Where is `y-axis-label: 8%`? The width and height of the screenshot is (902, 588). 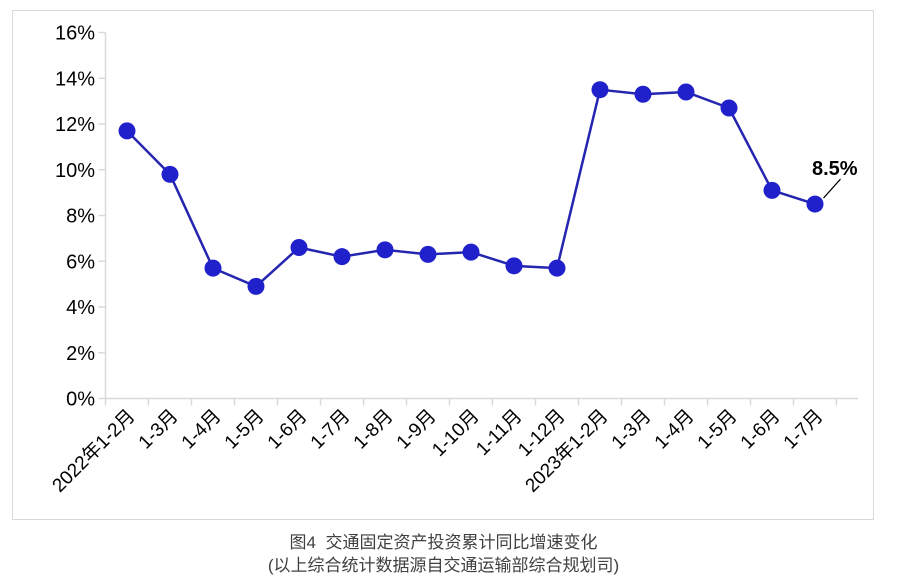 y-axis-label: 8% is located at coordinates (80, 217).